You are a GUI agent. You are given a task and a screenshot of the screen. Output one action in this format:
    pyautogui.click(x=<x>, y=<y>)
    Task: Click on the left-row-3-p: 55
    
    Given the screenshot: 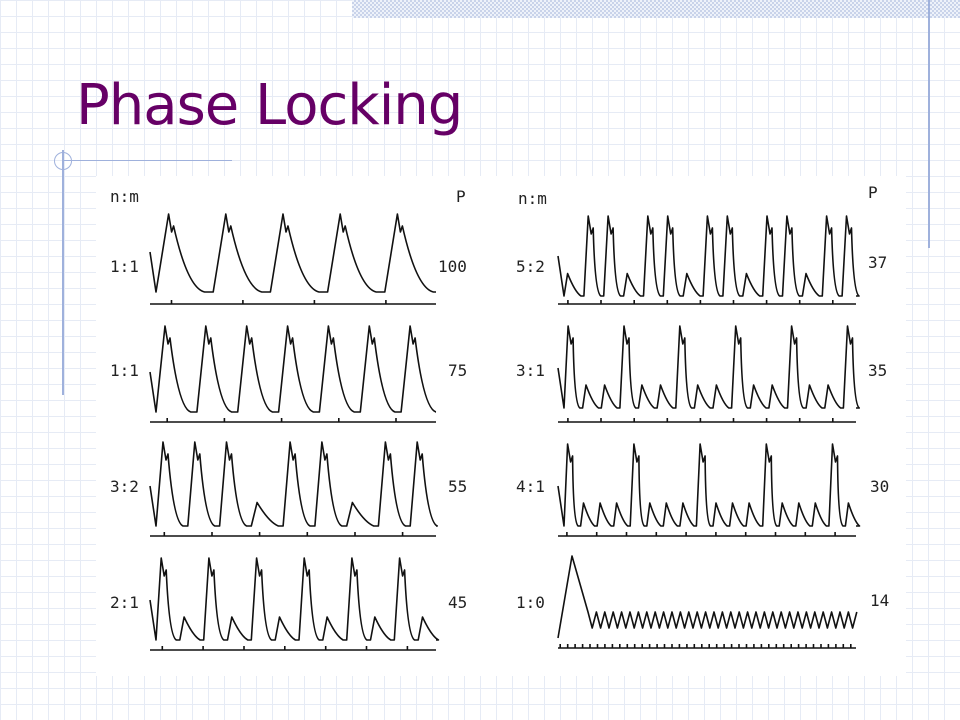 What is the action you would take?
    pyautogui.click(x=457, y=486)
    